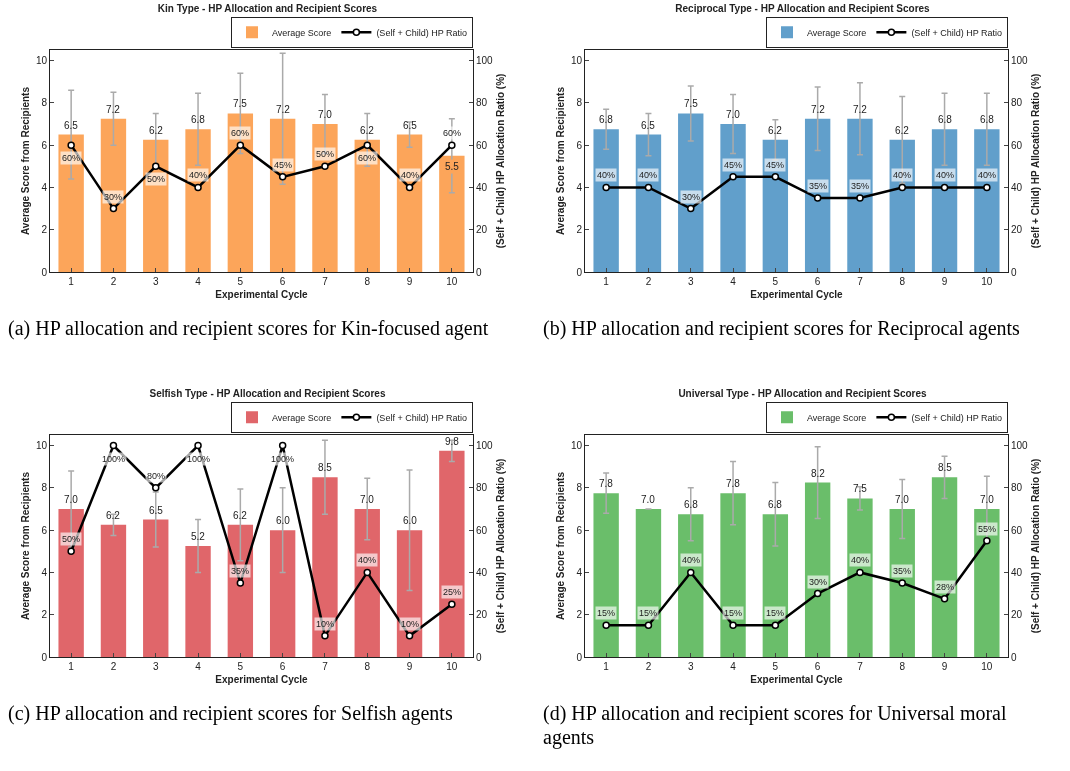 The width and height of the screenshot is (1070, 771). Describe the element at coordinates (648, 125) in the screenshot. I see `data-label: 6.5` at that location.